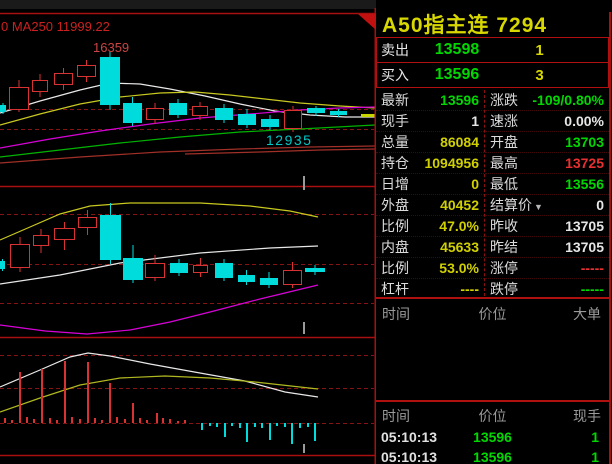 This screenshot has width=612, height=464. What do you see at coordinates (395, 142) in the screenshot?
I see `stat-label: 总量` at bounding box center [395, 142].